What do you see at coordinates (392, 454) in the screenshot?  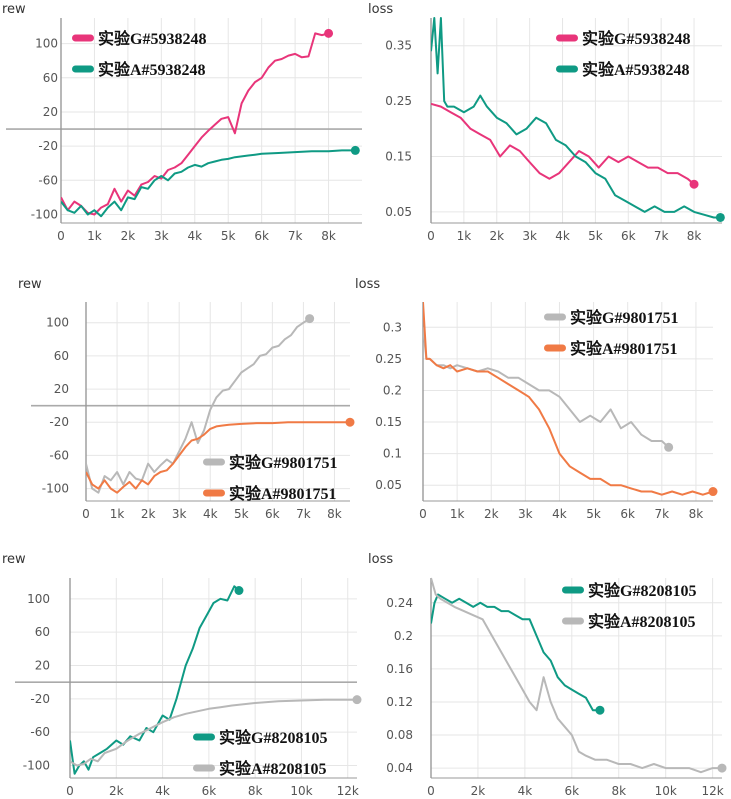 I see `y-tick-label: 0.1` at bounding box center [392, 454].